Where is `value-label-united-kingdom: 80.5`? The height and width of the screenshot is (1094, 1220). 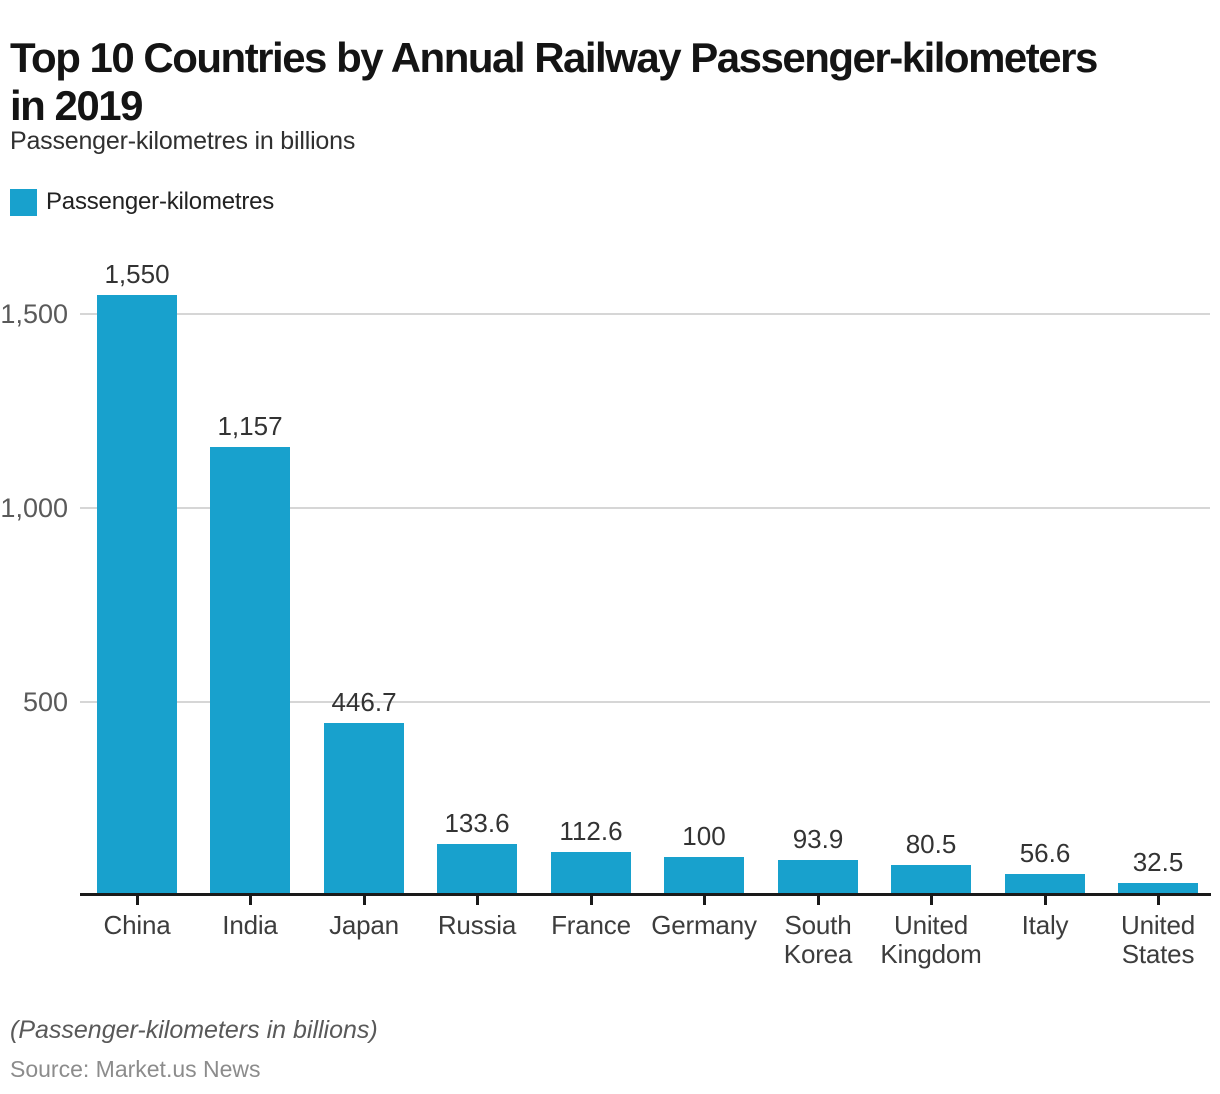
value-label-united-kingdom: 80.5 is located at coordinates (931, 844).